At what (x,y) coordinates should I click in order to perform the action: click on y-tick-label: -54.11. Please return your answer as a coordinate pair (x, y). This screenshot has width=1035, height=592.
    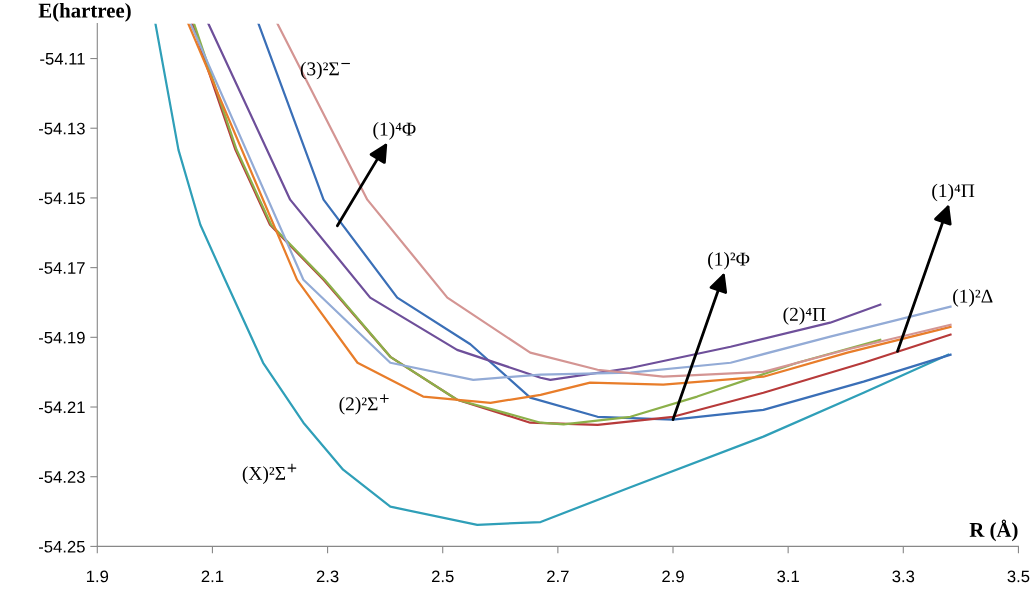
    Looking at the image, I should click on (62, 59).